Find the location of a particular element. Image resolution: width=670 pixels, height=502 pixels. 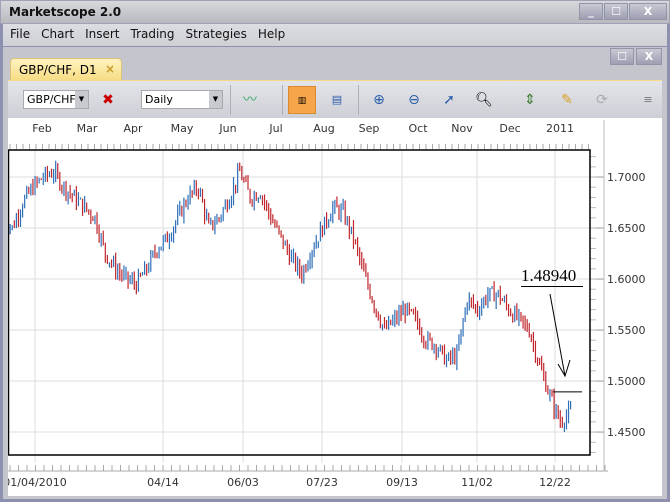

month-label: 2011 is located at coordinates (560, 128).